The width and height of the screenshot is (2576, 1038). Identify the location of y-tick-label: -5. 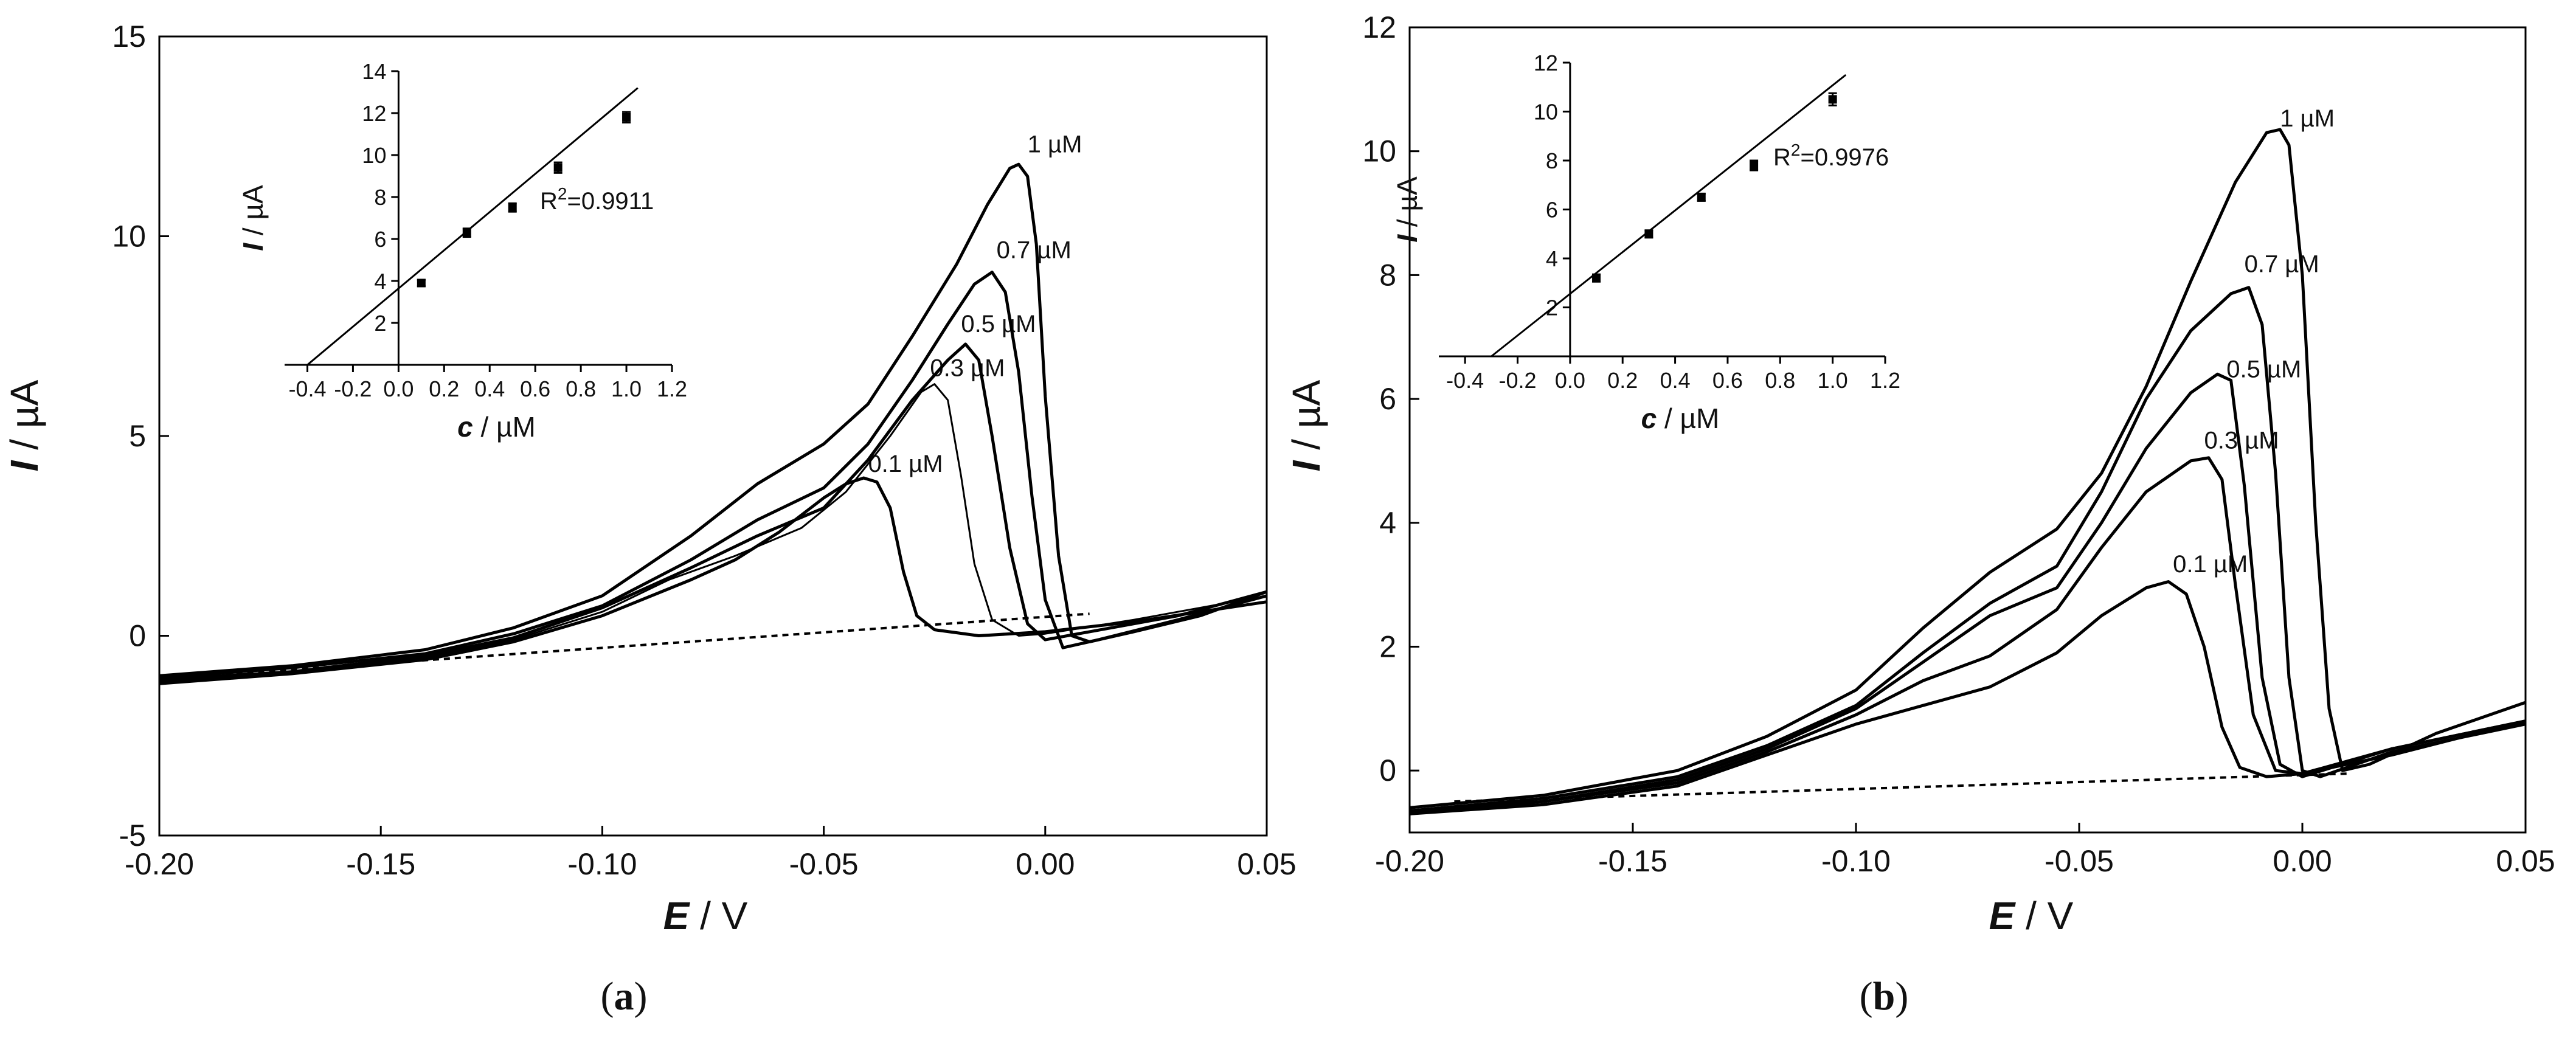
(132, 835).